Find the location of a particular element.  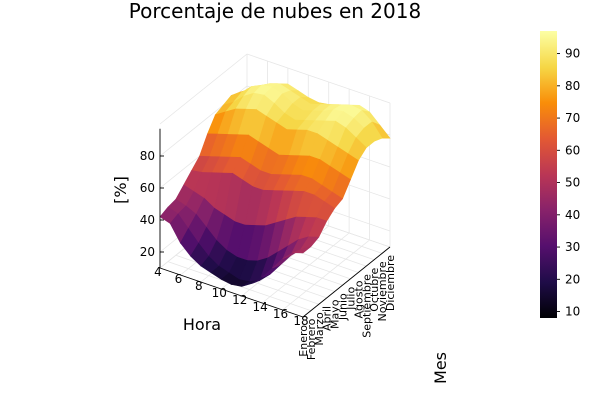

y-tick-label: Octubre is located at coordinates (374, 289).